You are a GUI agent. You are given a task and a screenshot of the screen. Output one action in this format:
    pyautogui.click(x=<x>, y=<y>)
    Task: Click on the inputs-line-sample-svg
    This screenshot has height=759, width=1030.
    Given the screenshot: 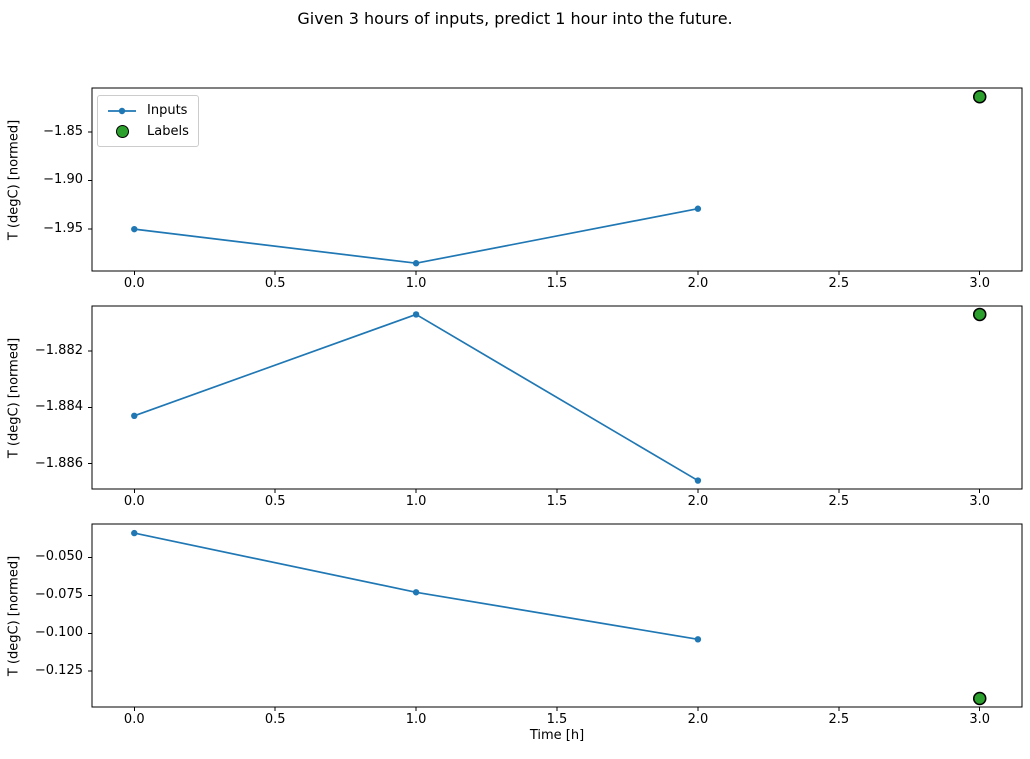 What is the action you would take?
    pyautogui.click(x=122, y=110)
    